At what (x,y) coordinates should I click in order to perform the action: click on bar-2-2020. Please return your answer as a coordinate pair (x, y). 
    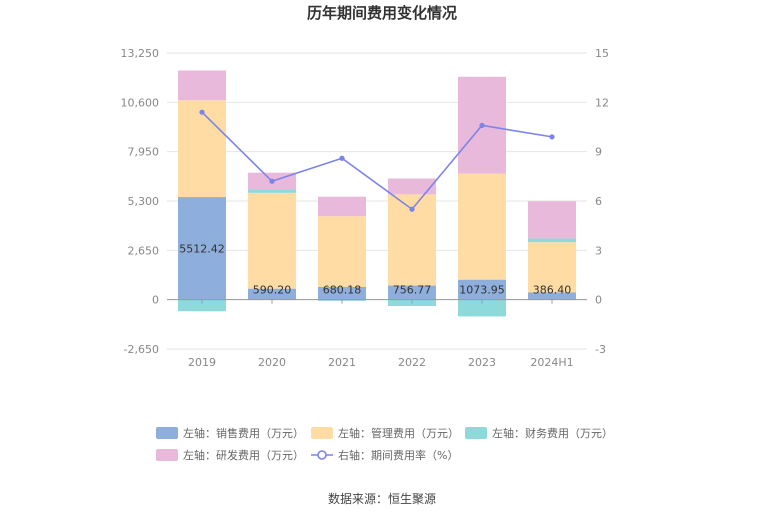
    Looking at the image, I should click on (272, 240).